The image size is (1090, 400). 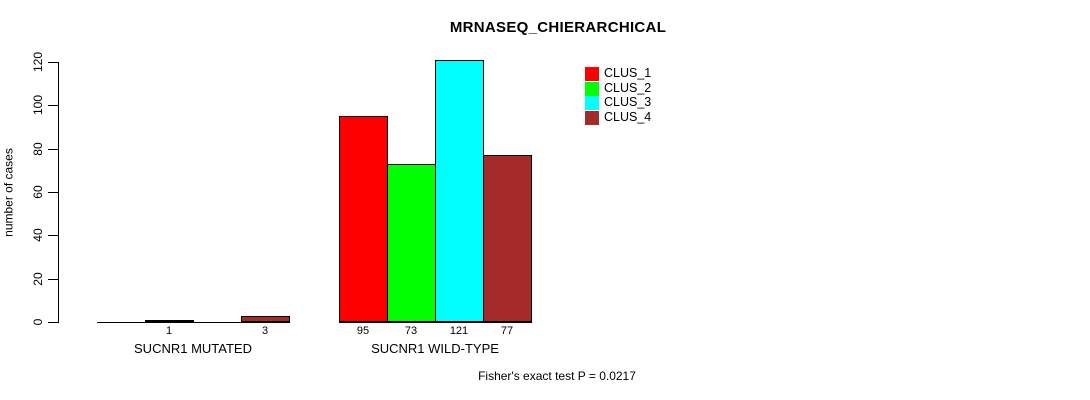 I want to click on y-tick-label: 100, so click(x=38, y=105).